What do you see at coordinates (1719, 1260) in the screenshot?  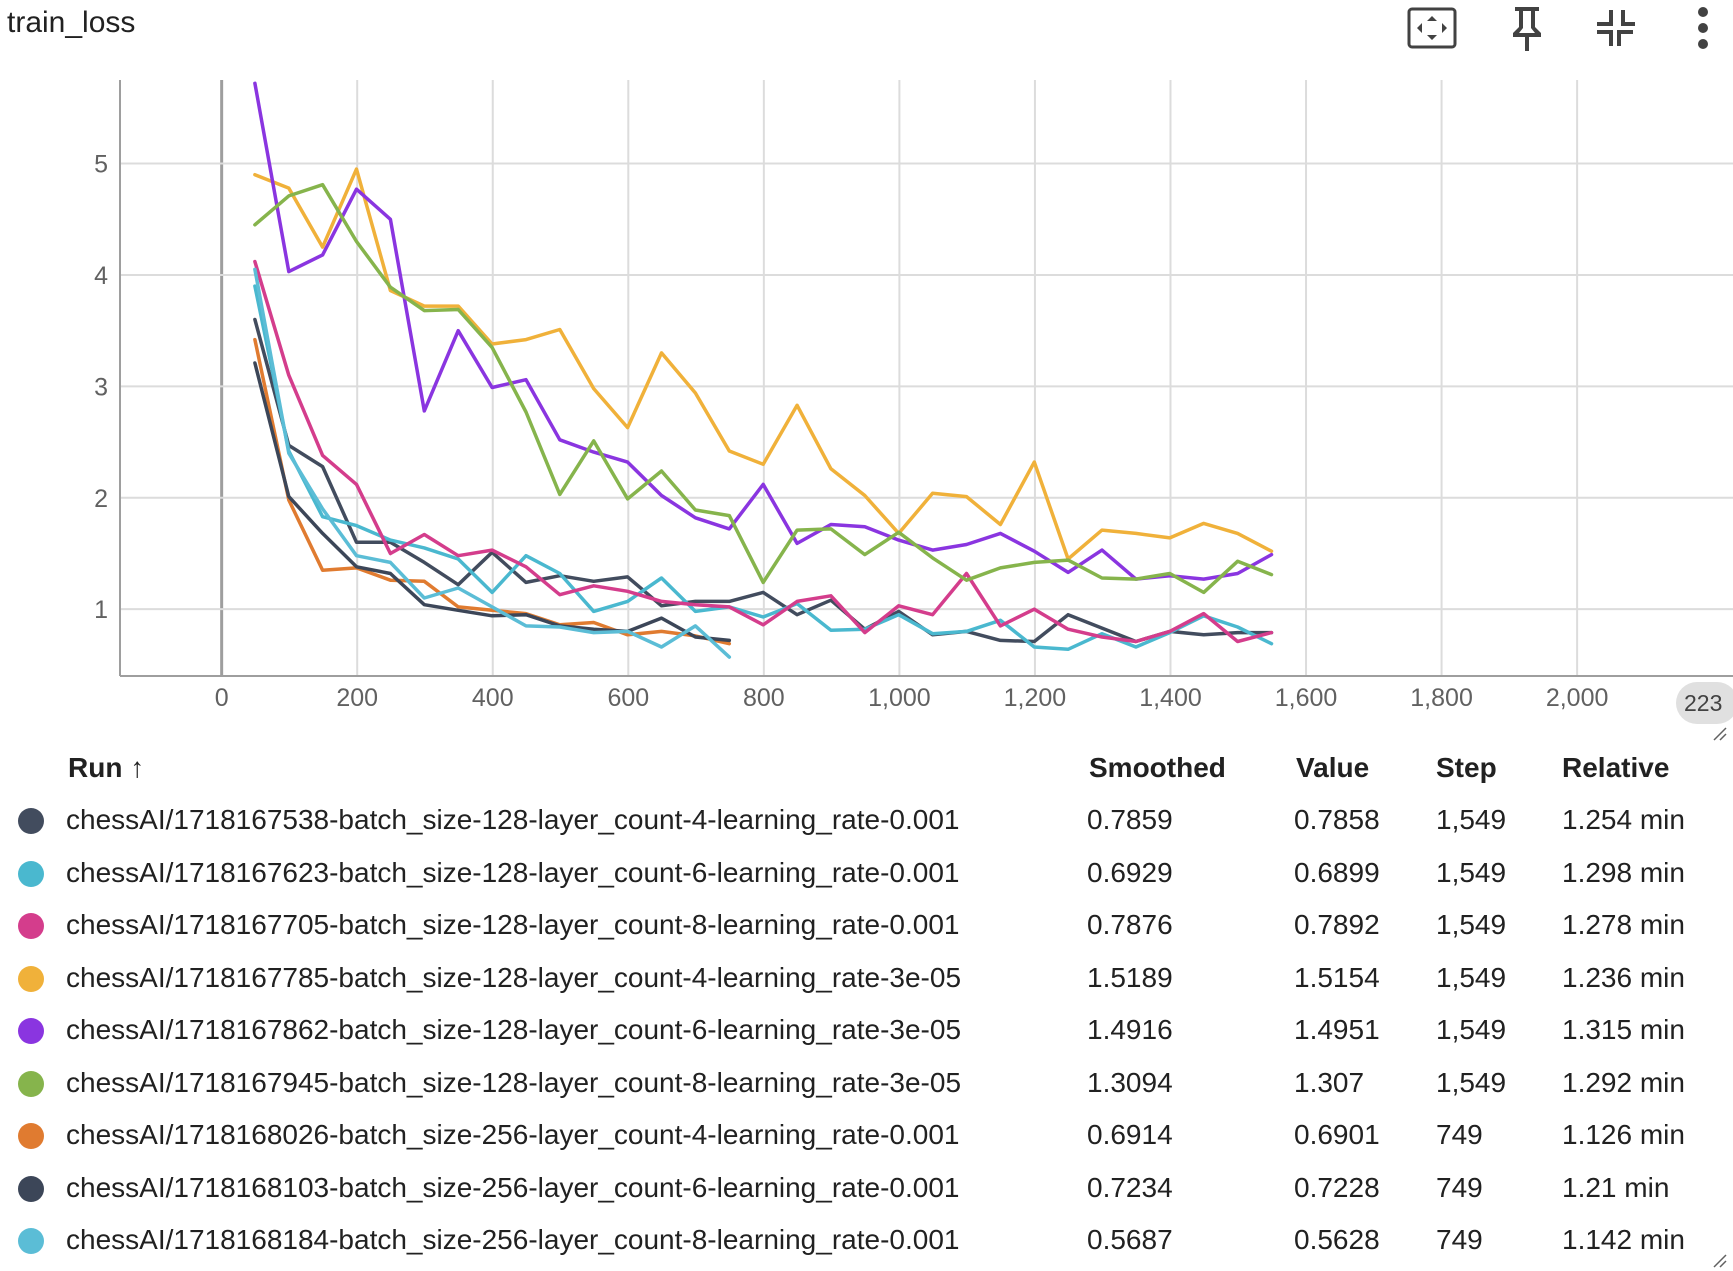 I see `table-resize-icon` at bounding box center [1719, 1260].